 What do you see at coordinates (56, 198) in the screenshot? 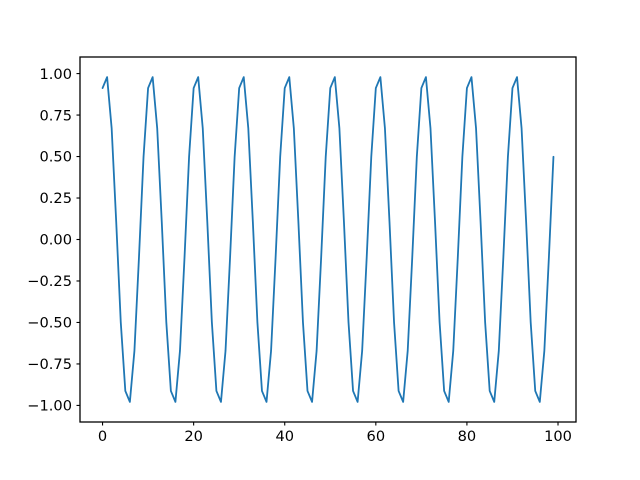
I see `y-tick-label: 0.25` at bounding box center [56, 198].